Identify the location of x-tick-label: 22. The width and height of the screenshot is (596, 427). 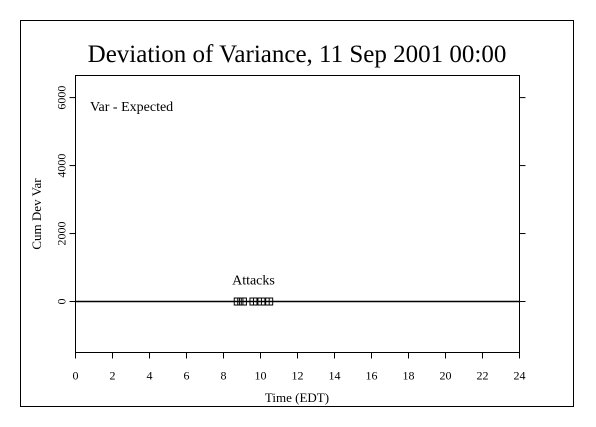
(483, 376).